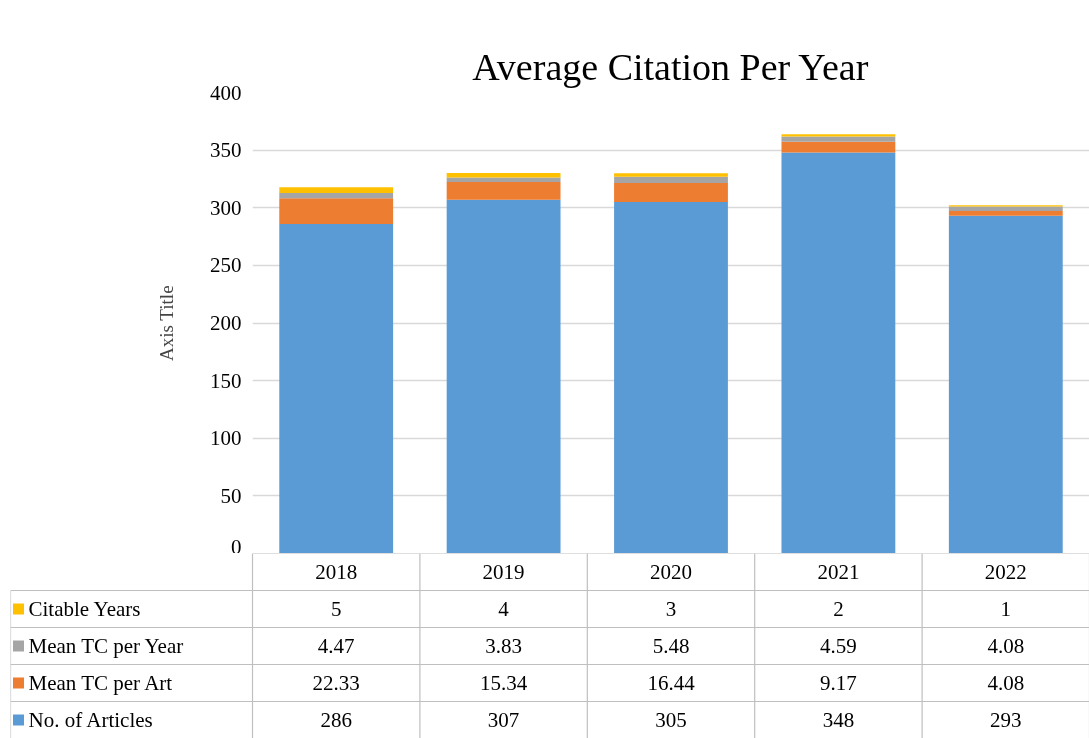  Describe the element at coordinates (336, 572) in the screenshot. I see `x-tick-label: 2018` at that location.